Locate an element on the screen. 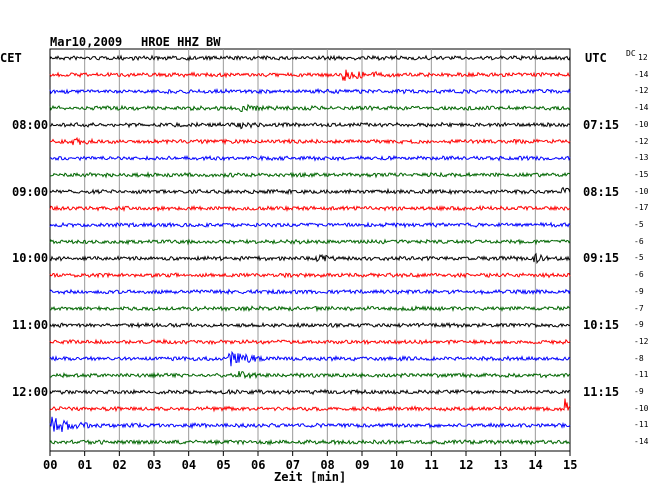  dc-offset-label: -7 is located at coordinates (639, 308).